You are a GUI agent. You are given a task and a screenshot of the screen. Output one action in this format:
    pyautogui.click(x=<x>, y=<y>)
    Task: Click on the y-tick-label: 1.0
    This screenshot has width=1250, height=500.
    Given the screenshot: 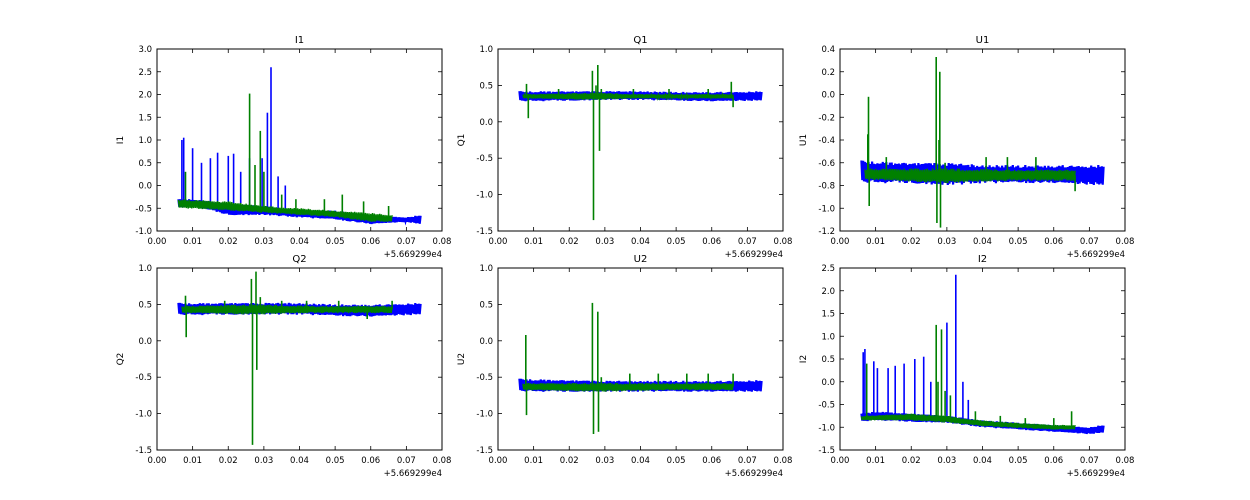 What is the action you would take?
    pyautogui.click(x=486, y=269)
    